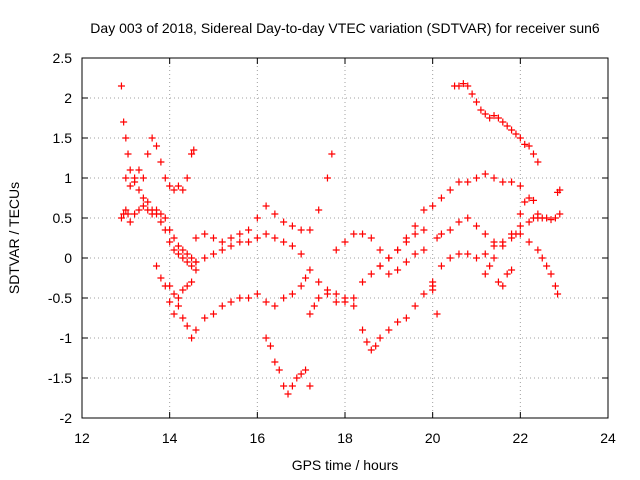 This screenshot has height=480, width=640. I want to click on y-tick-label: 2.5, so click(63, 58).